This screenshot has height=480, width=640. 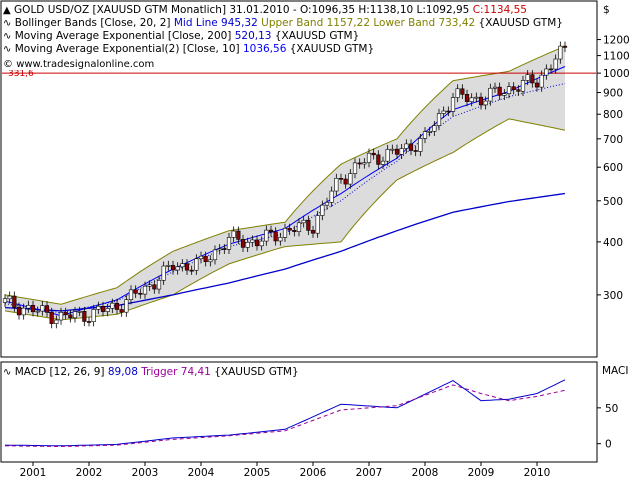 I want to click on watermark: © www.tradesignalonline.com, so click(x=78, y=64).